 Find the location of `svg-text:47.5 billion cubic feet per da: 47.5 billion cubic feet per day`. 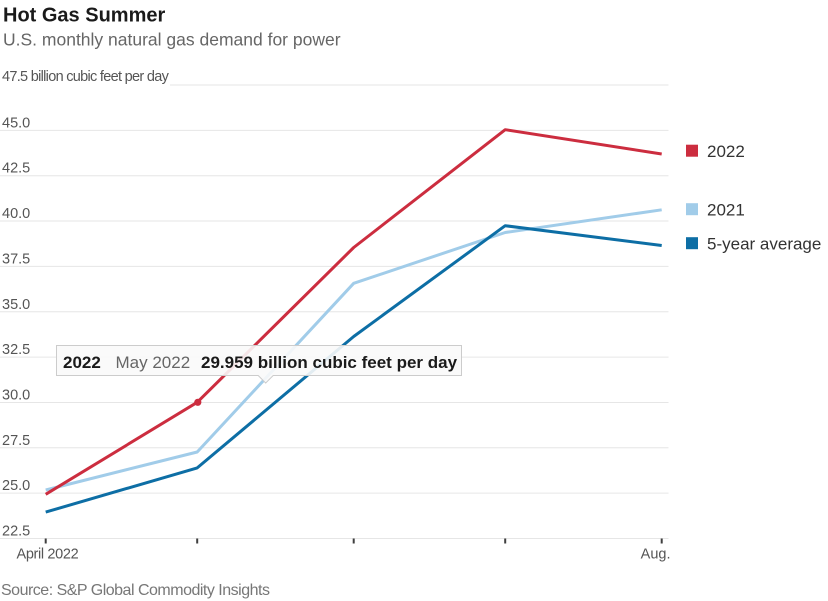

svg-text:47.5 billion cubic feet per da: 47.5 billion cubic feet per day is located at coordinates (86, 77).